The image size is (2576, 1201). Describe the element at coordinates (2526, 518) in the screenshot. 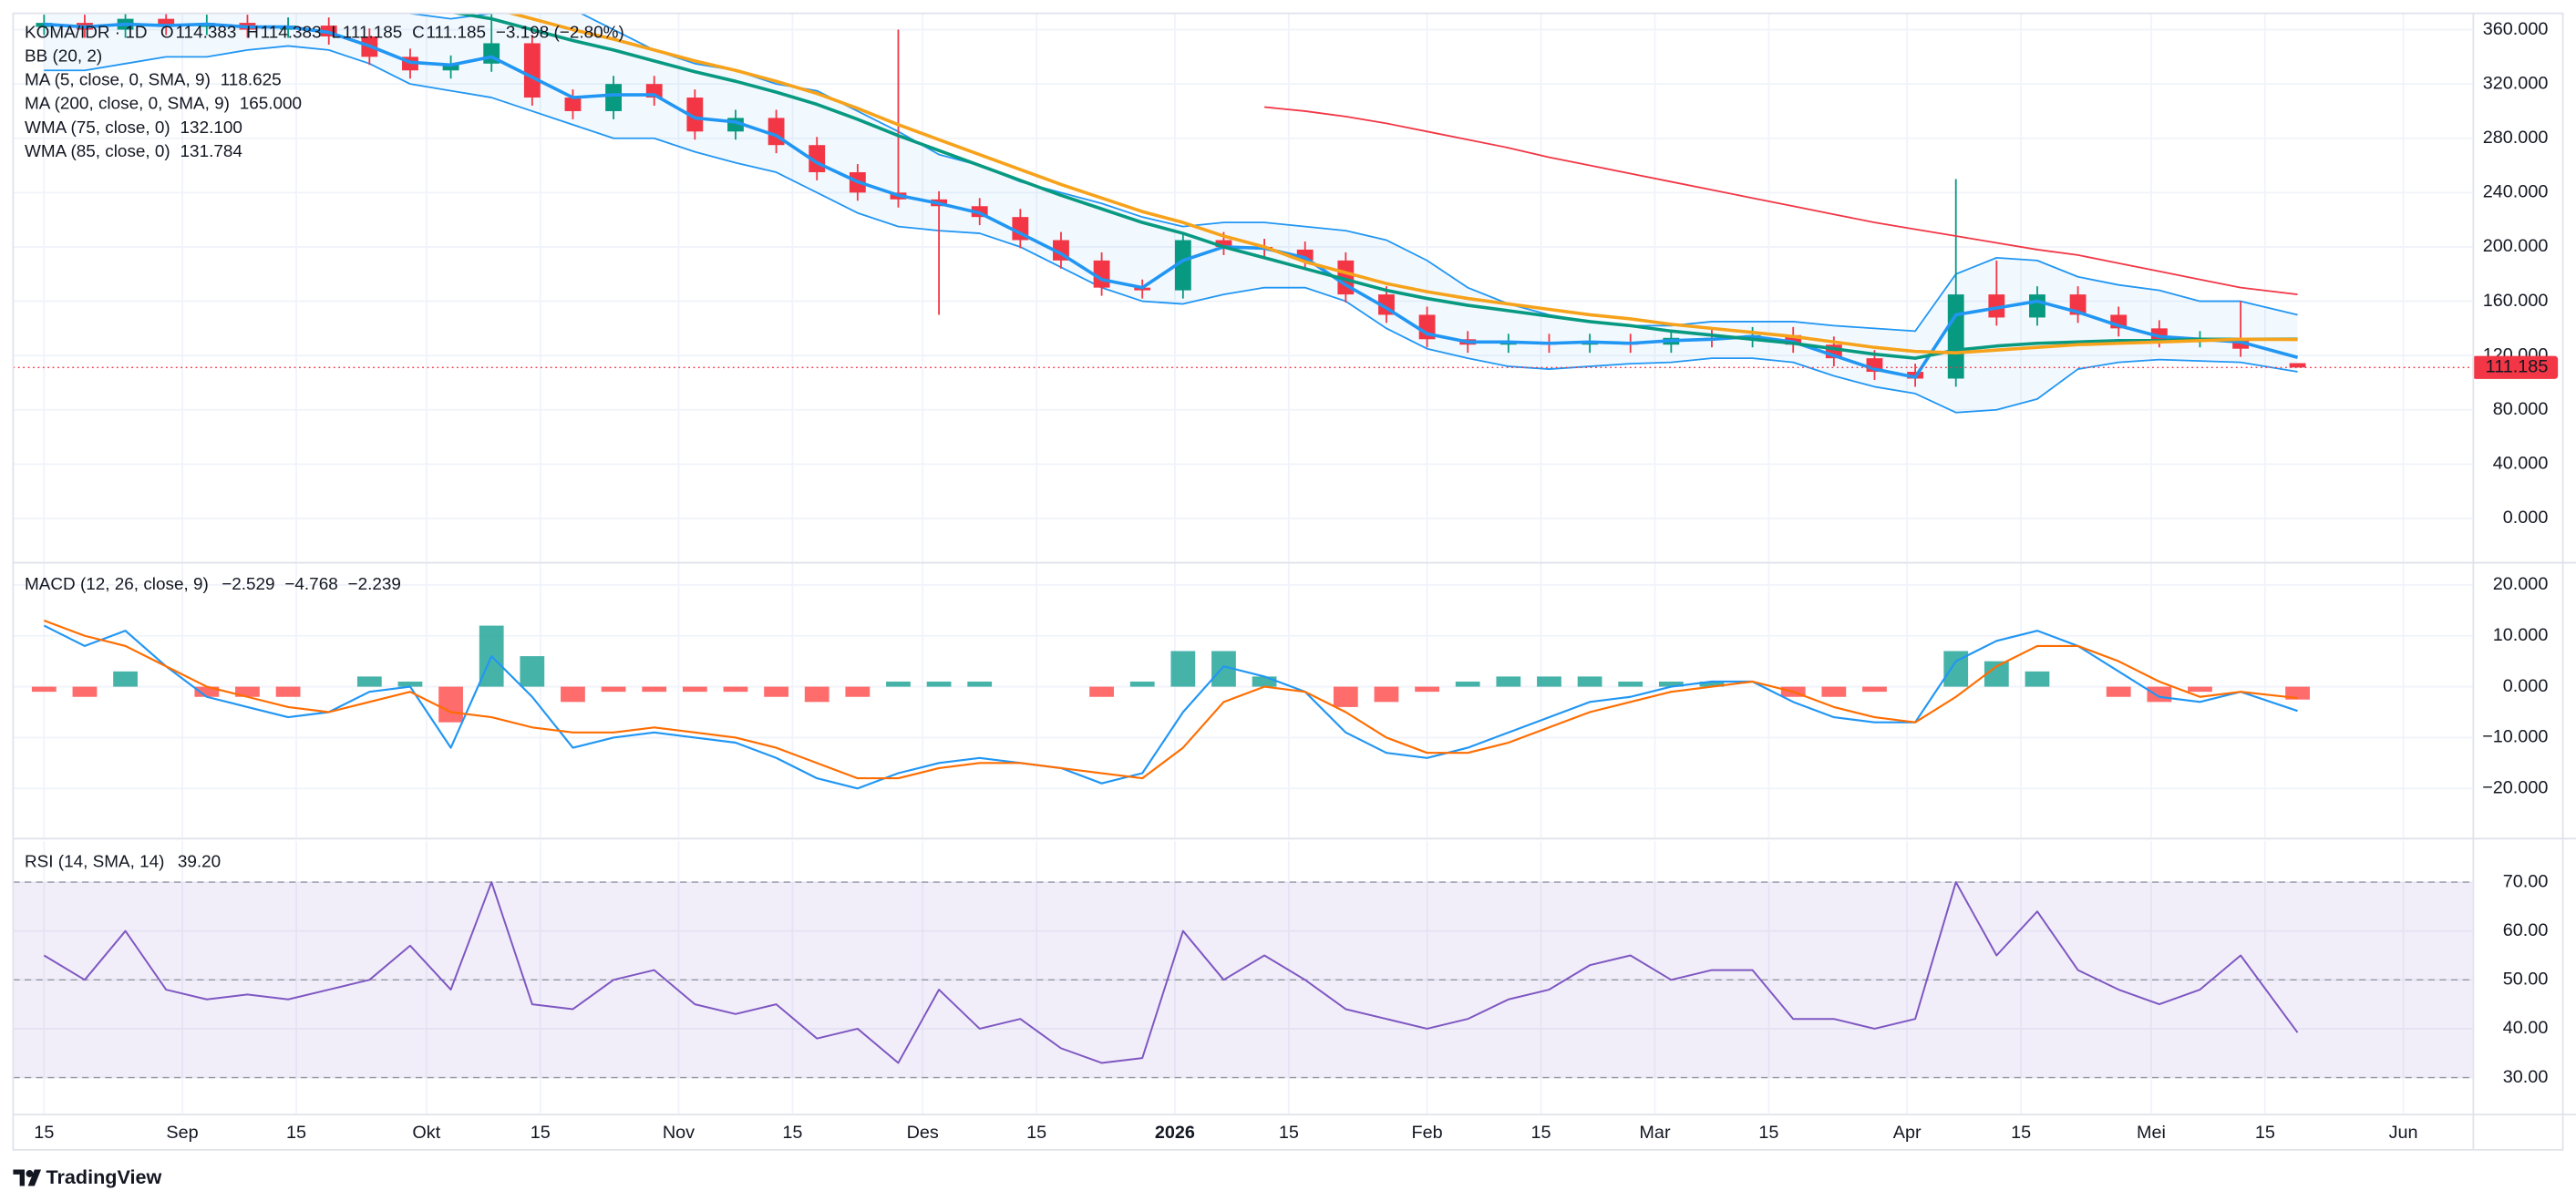

I see `y-tick-label: 0.000` at that location.